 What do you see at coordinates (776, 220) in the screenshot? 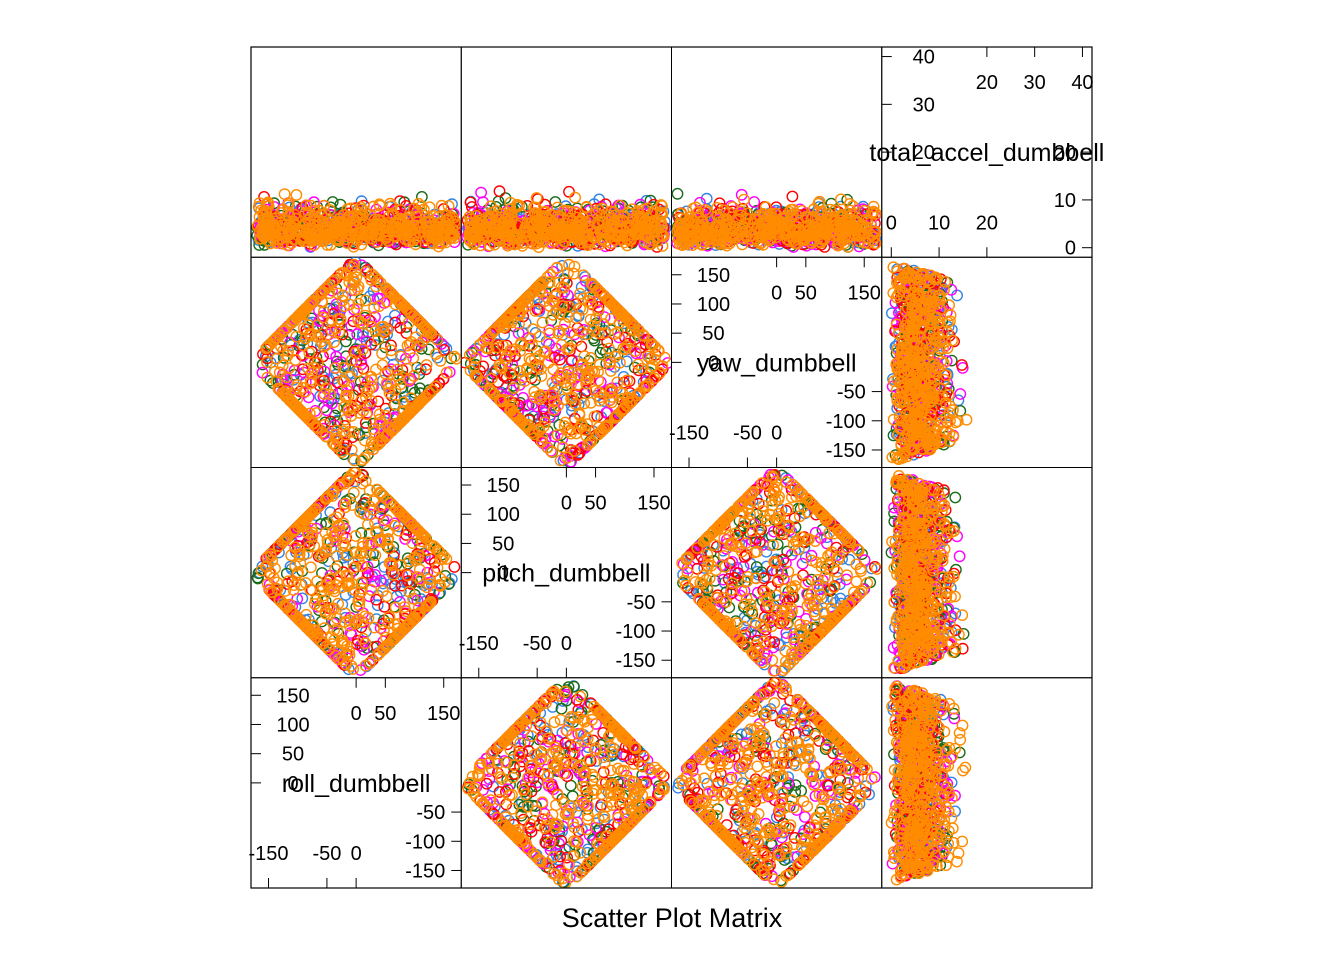
I see `point-cloud` at bounding box center [776, 220].